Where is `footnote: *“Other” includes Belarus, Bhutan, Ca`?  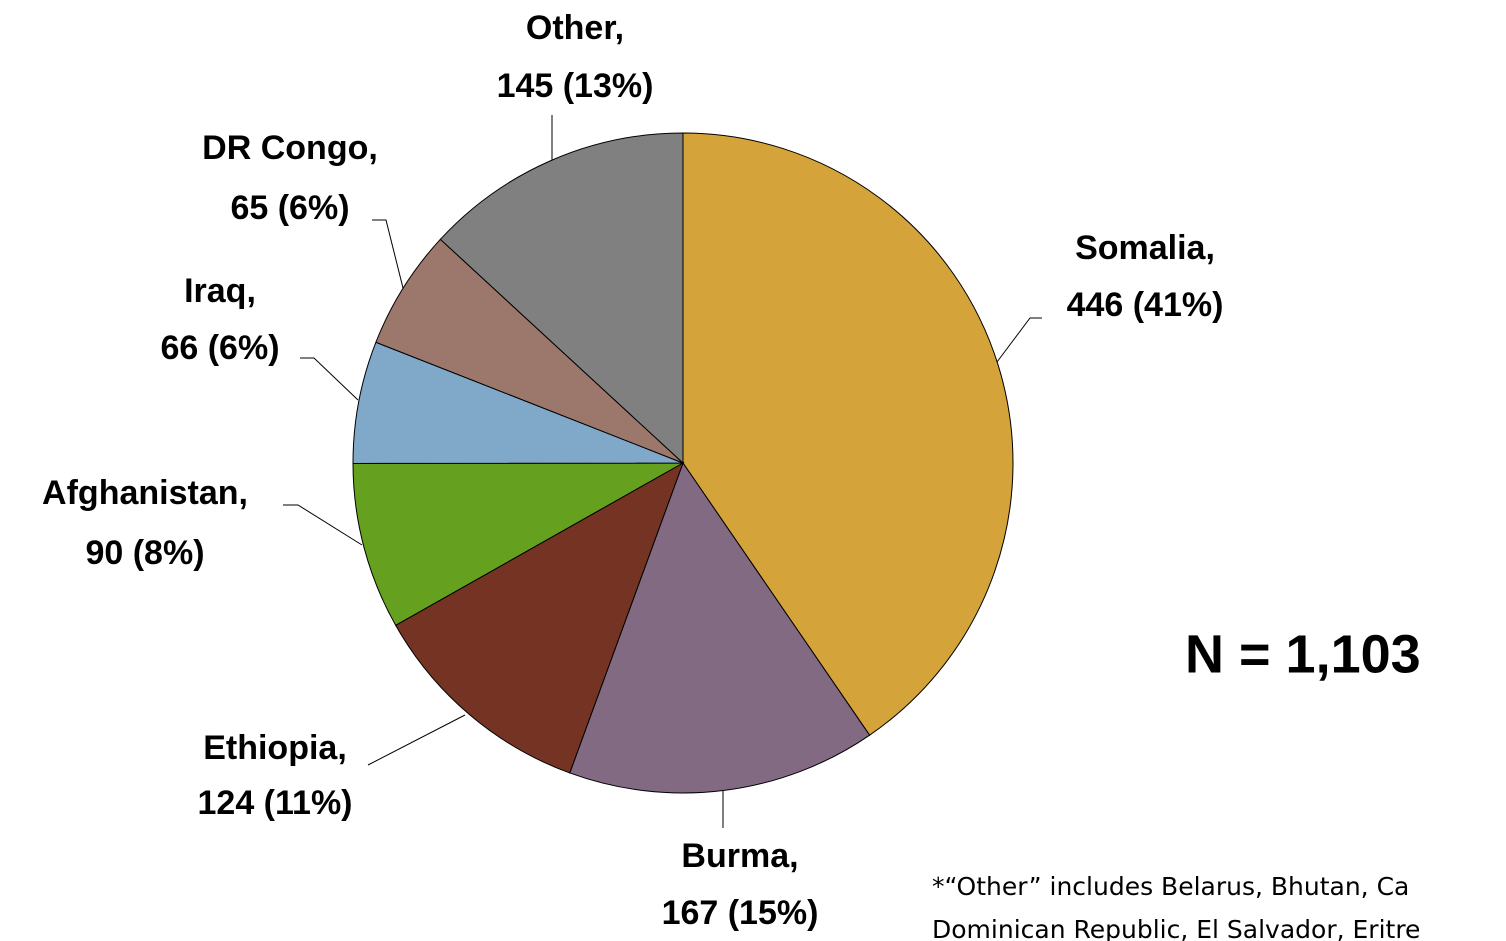
footnote: *“Other” includes Belarus, Bhutan, Ca is located at coordinates (1170, 886).